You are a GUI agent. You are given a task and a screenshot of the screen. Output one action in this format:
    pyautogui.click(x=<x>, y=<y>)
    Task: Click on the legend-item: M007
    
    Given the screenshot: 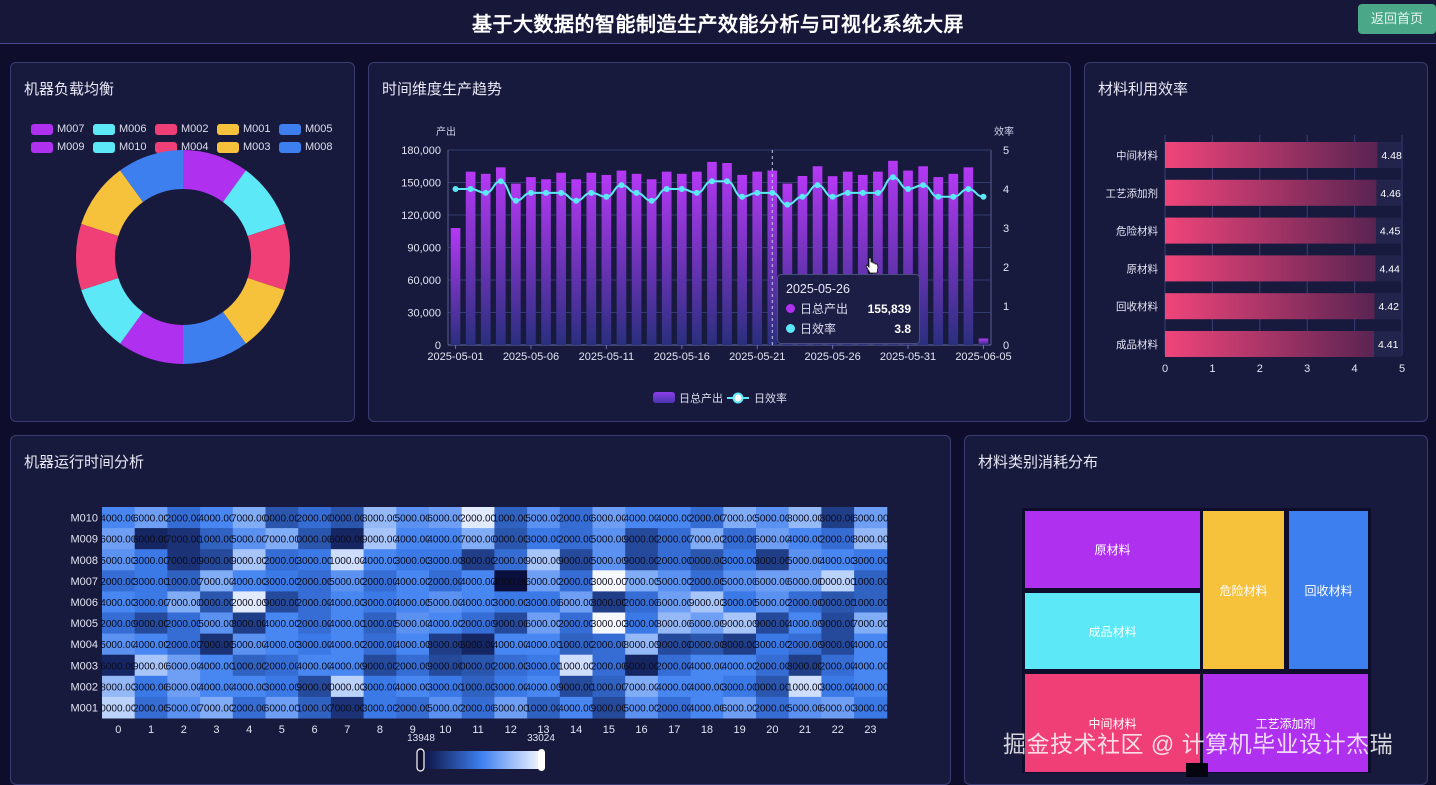 What is the action you would take?
    pyautogui.click(x=62, y=129)
    